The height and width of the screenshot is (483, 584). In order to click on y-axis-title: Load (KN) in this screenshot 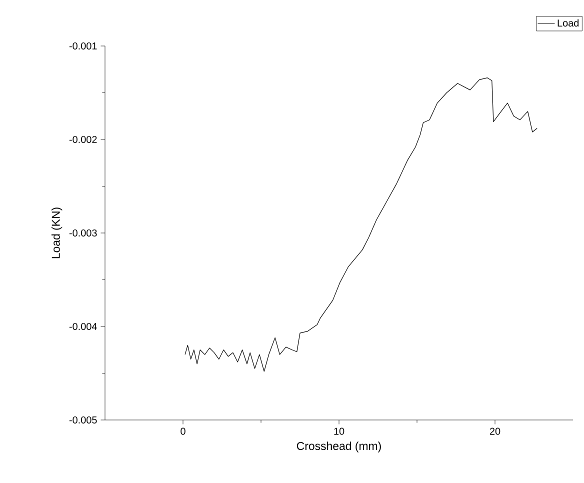, I will do `click(56, 233)`.